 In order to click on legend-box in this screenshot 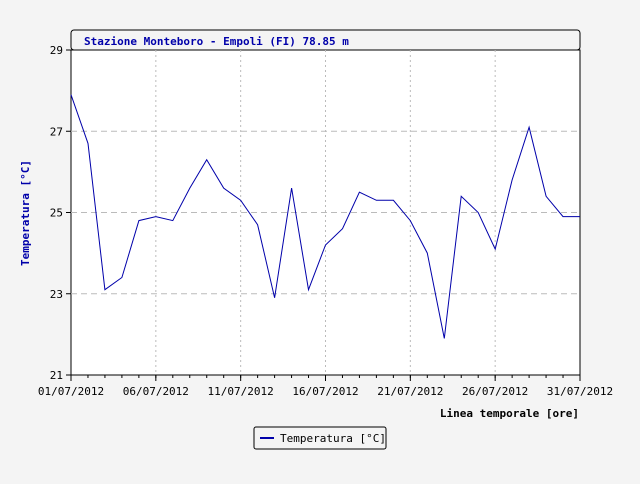, I will do `click(320, 438)`.